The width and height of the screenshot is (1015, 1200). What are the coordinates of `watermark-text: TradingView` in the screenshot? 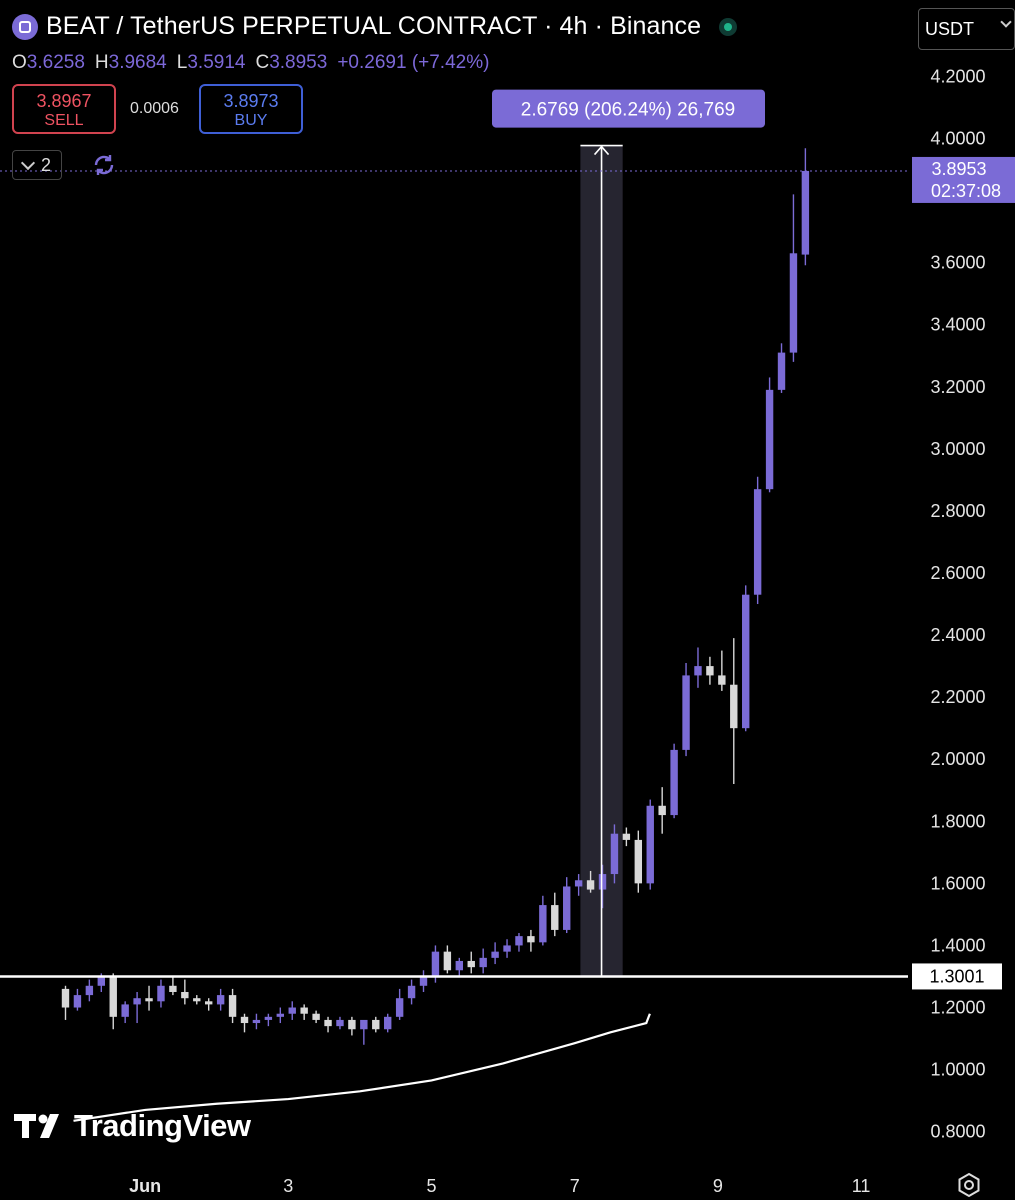 It's located at (162, 1125).